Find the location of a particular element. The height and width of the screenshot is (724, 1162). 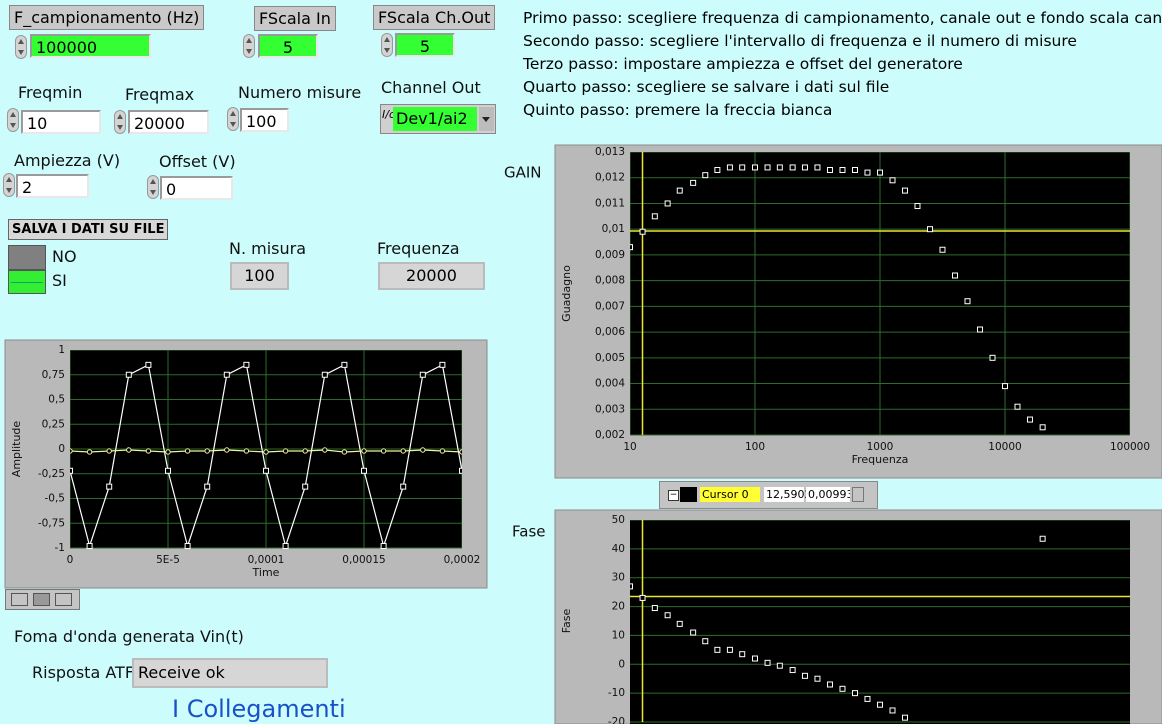

y-tick-label: 0,25 is located at coordinates (53, 424).